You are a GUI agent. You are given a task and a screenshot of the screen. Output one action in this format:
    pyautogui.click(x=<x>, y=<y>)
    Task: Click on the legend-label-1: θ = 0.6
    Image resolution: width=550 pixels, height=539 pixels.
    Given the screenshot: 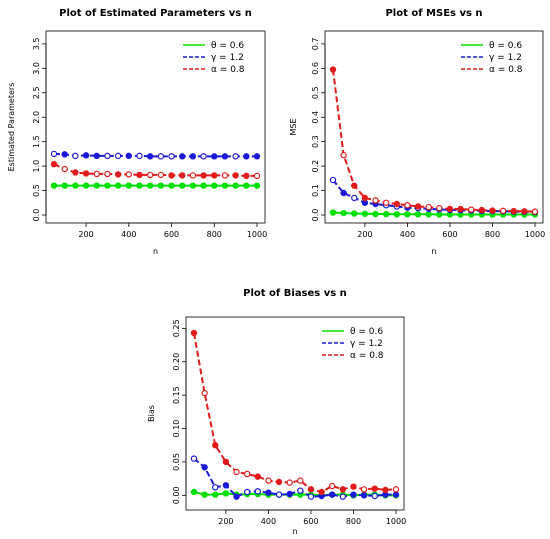 What is the action you would take?
    pyautogui.click(x=227, y=46)
    